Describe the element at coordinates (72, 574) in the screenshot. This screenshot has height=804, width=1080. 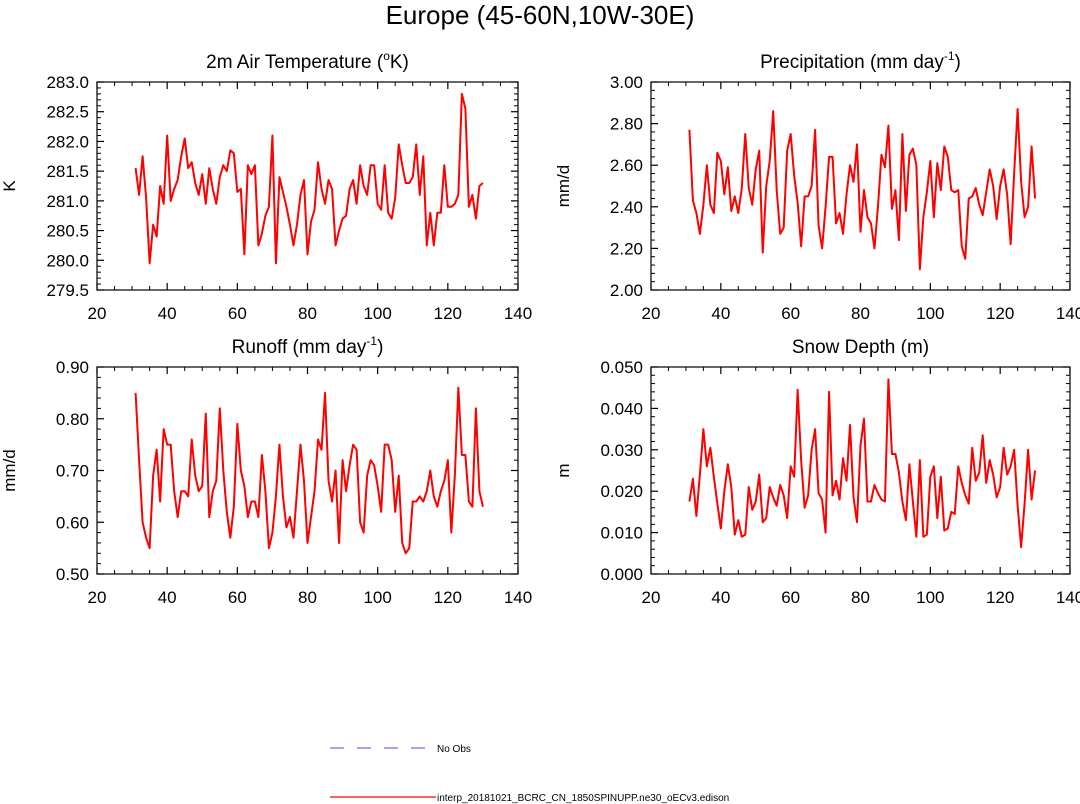
I see `y-tick-label: 0.50` at that location.